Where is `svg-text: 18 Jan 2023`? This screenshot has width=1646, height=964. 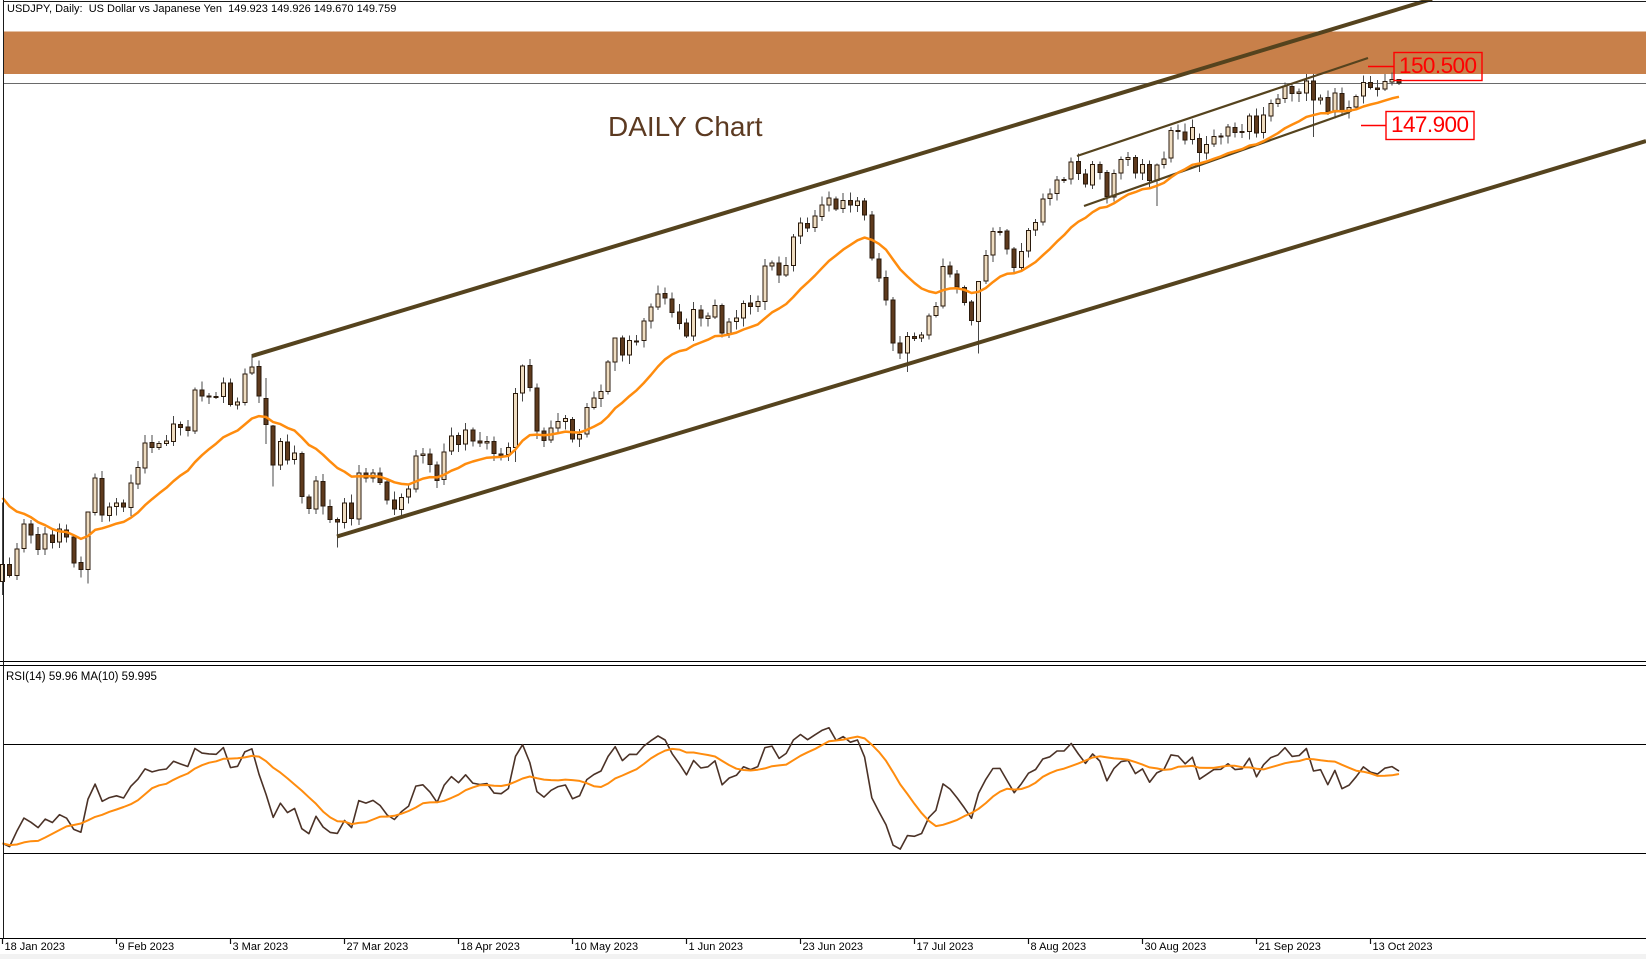
svg-text: 18 Jan 2023 is located at coordinates (35, 947).